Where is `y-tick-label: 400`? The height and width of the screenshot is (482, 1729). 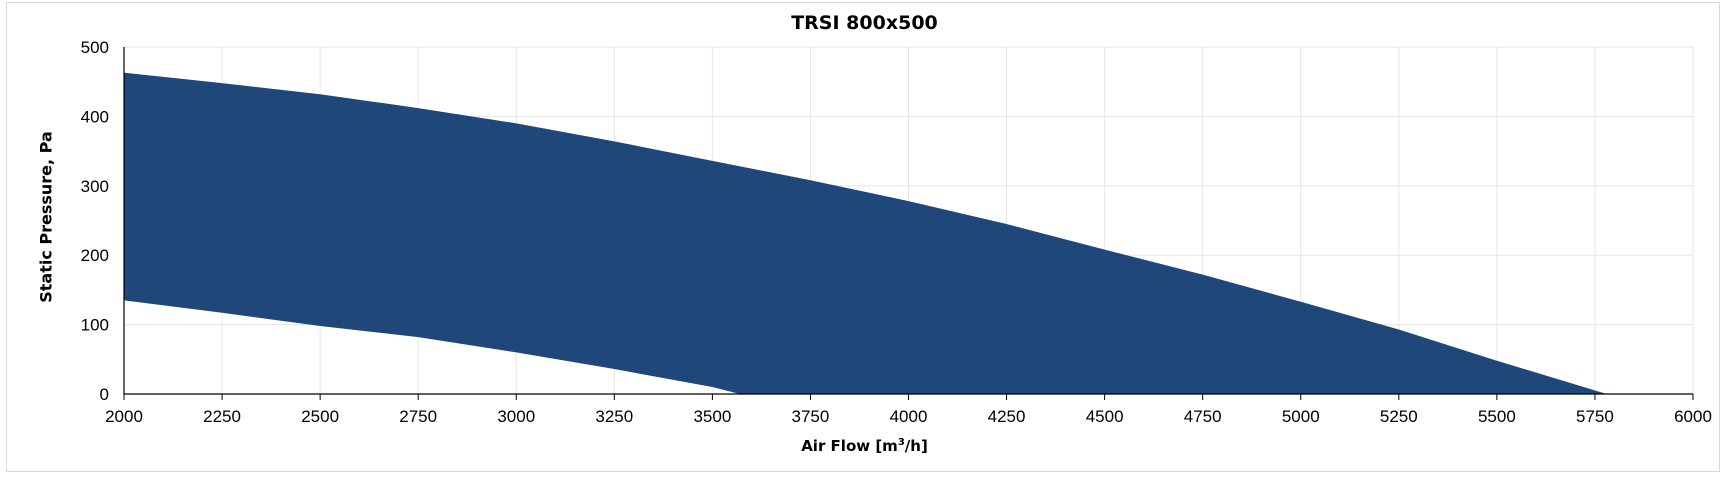
y-tick-label: 400 is located at coordinates (95, 116).